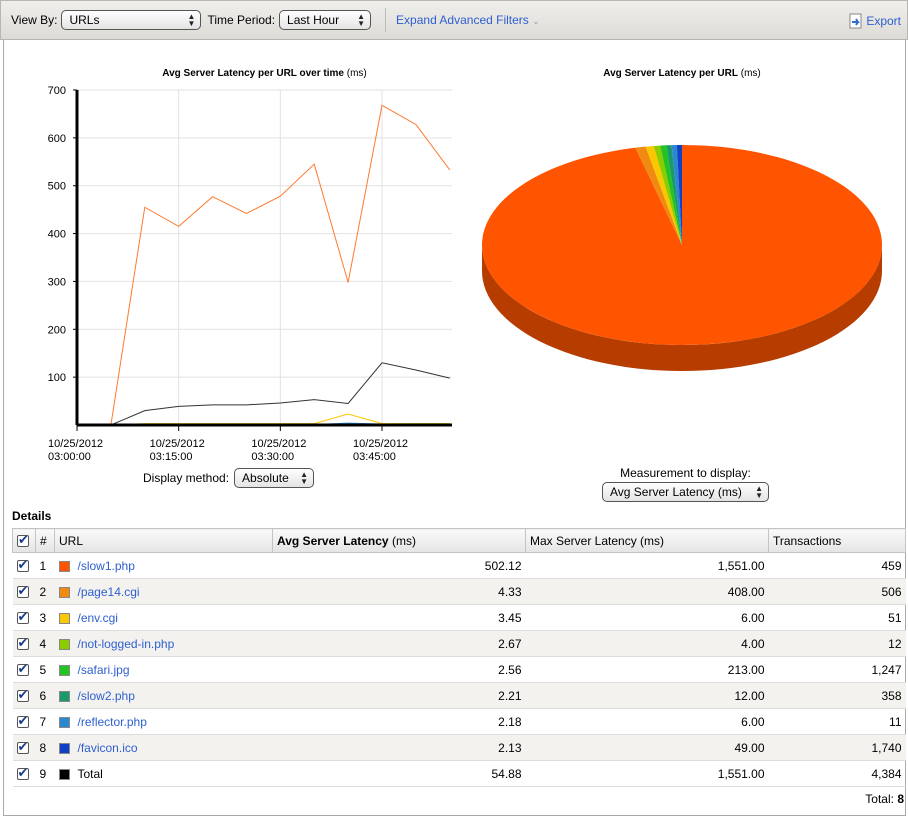 The image size is (908, 821). What do you see at coordinates (163, 747) in the screenshot?
I see `row-url: /favicon.ico` at bounding box center [163, 747].